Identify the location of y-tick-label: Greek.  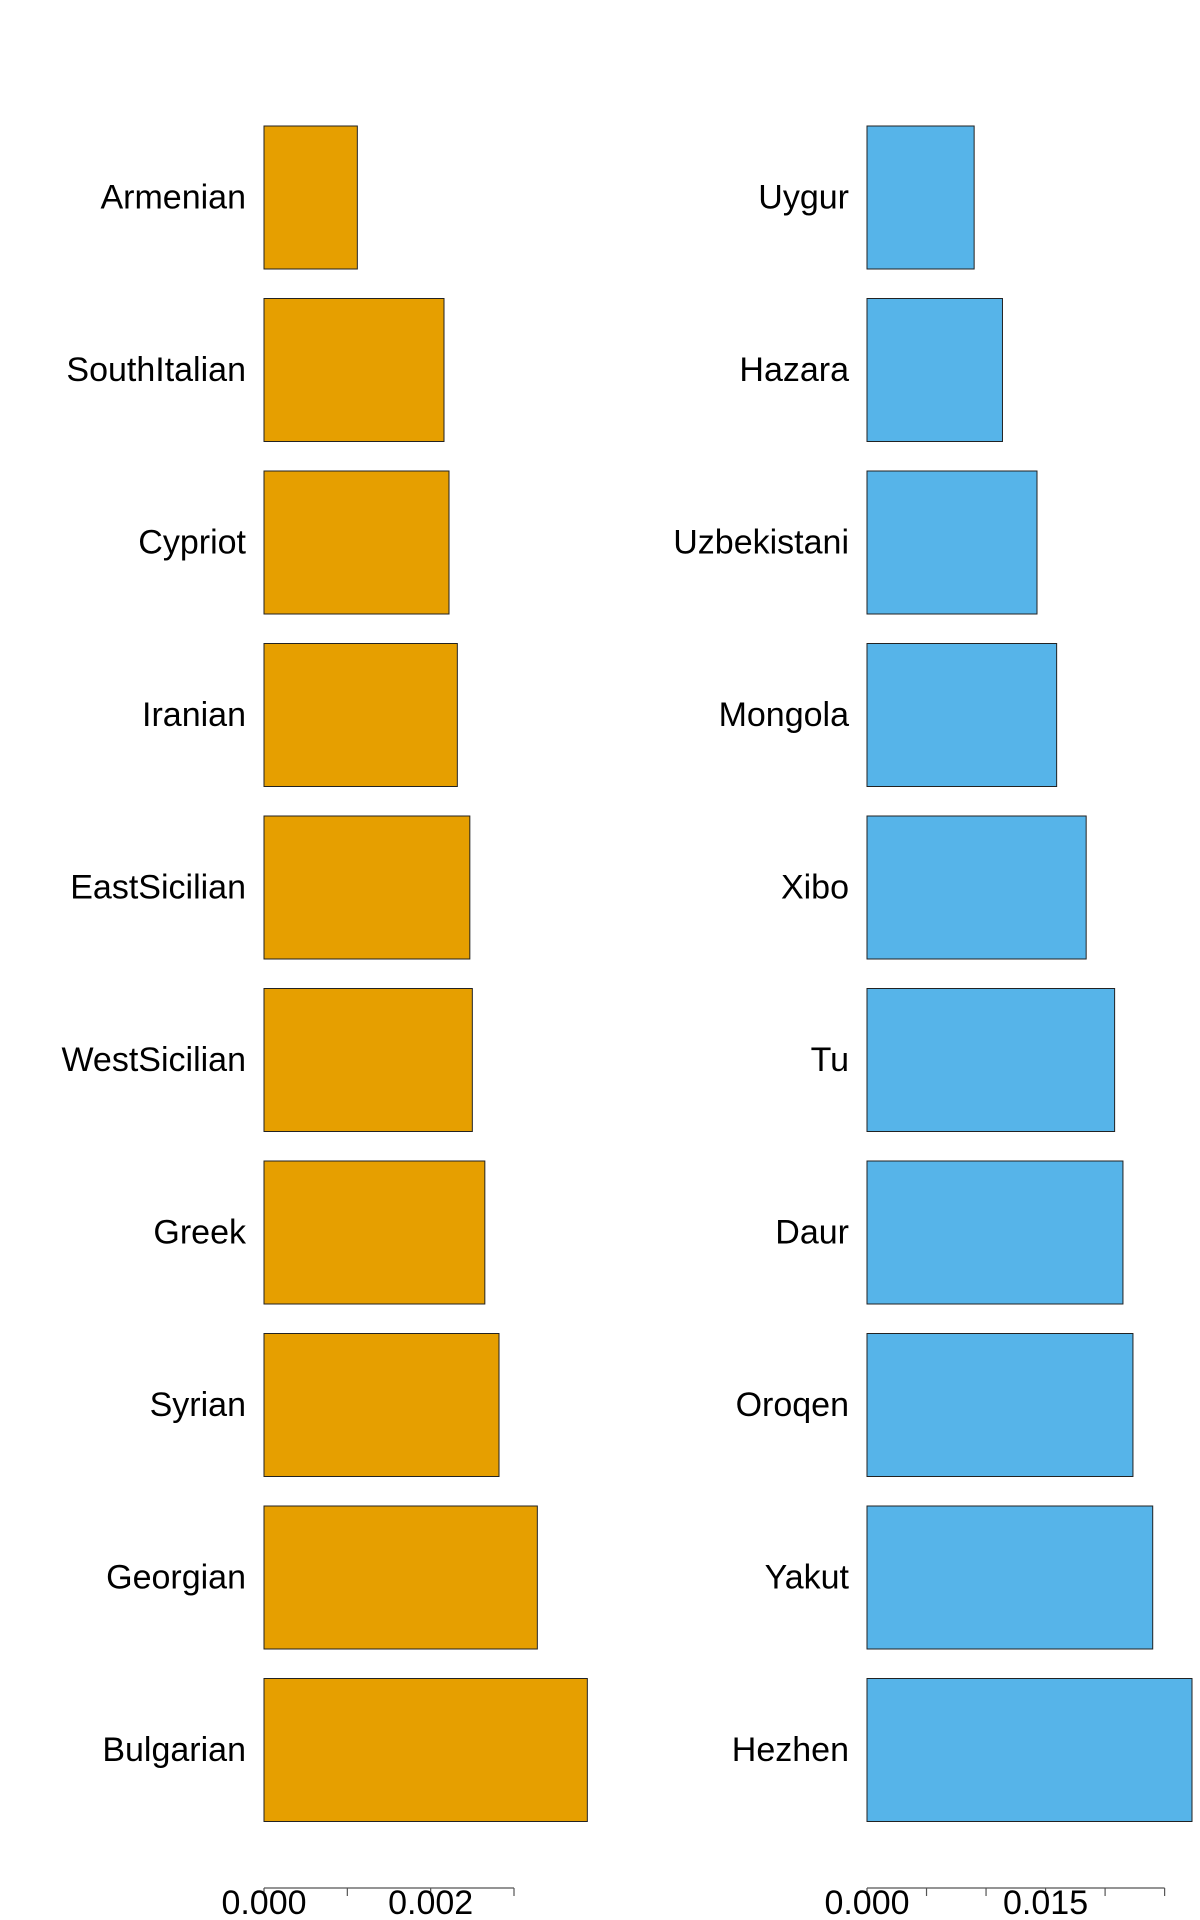
(200, 1232).